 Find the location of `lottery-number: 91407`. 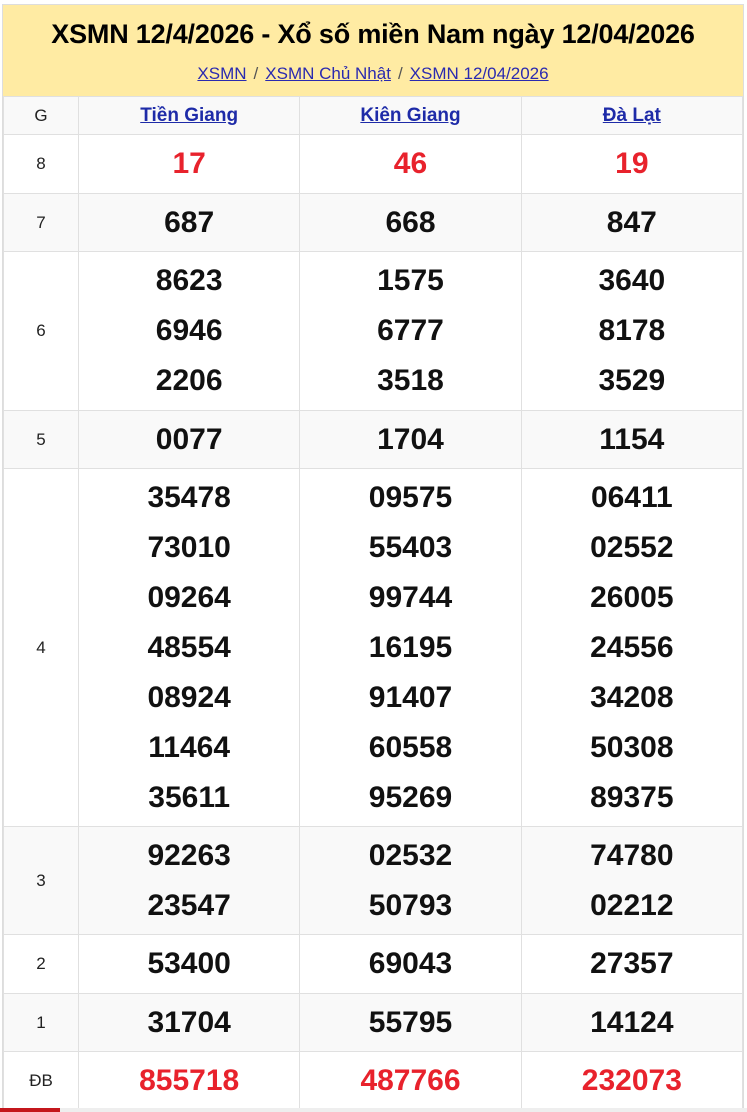

lottery-number: 91407 is located at coordinates (410, 697).